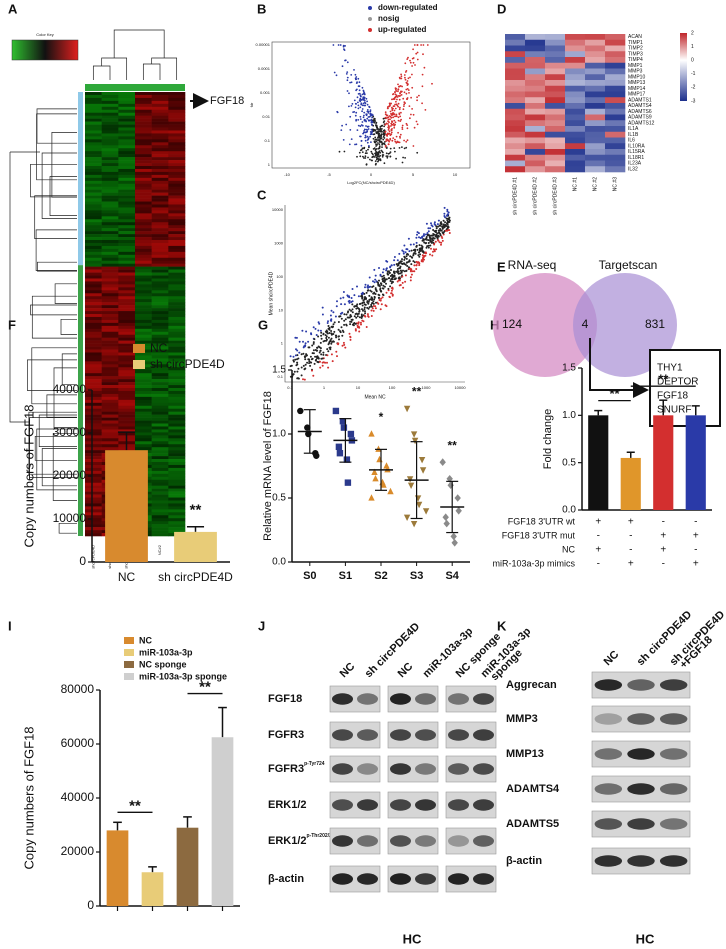 The image size is (726, 949). What do you see at coordinates (78, 743) in the screenshot?
I see `y-tick-label: 60000` at bounding box center [78, 743].